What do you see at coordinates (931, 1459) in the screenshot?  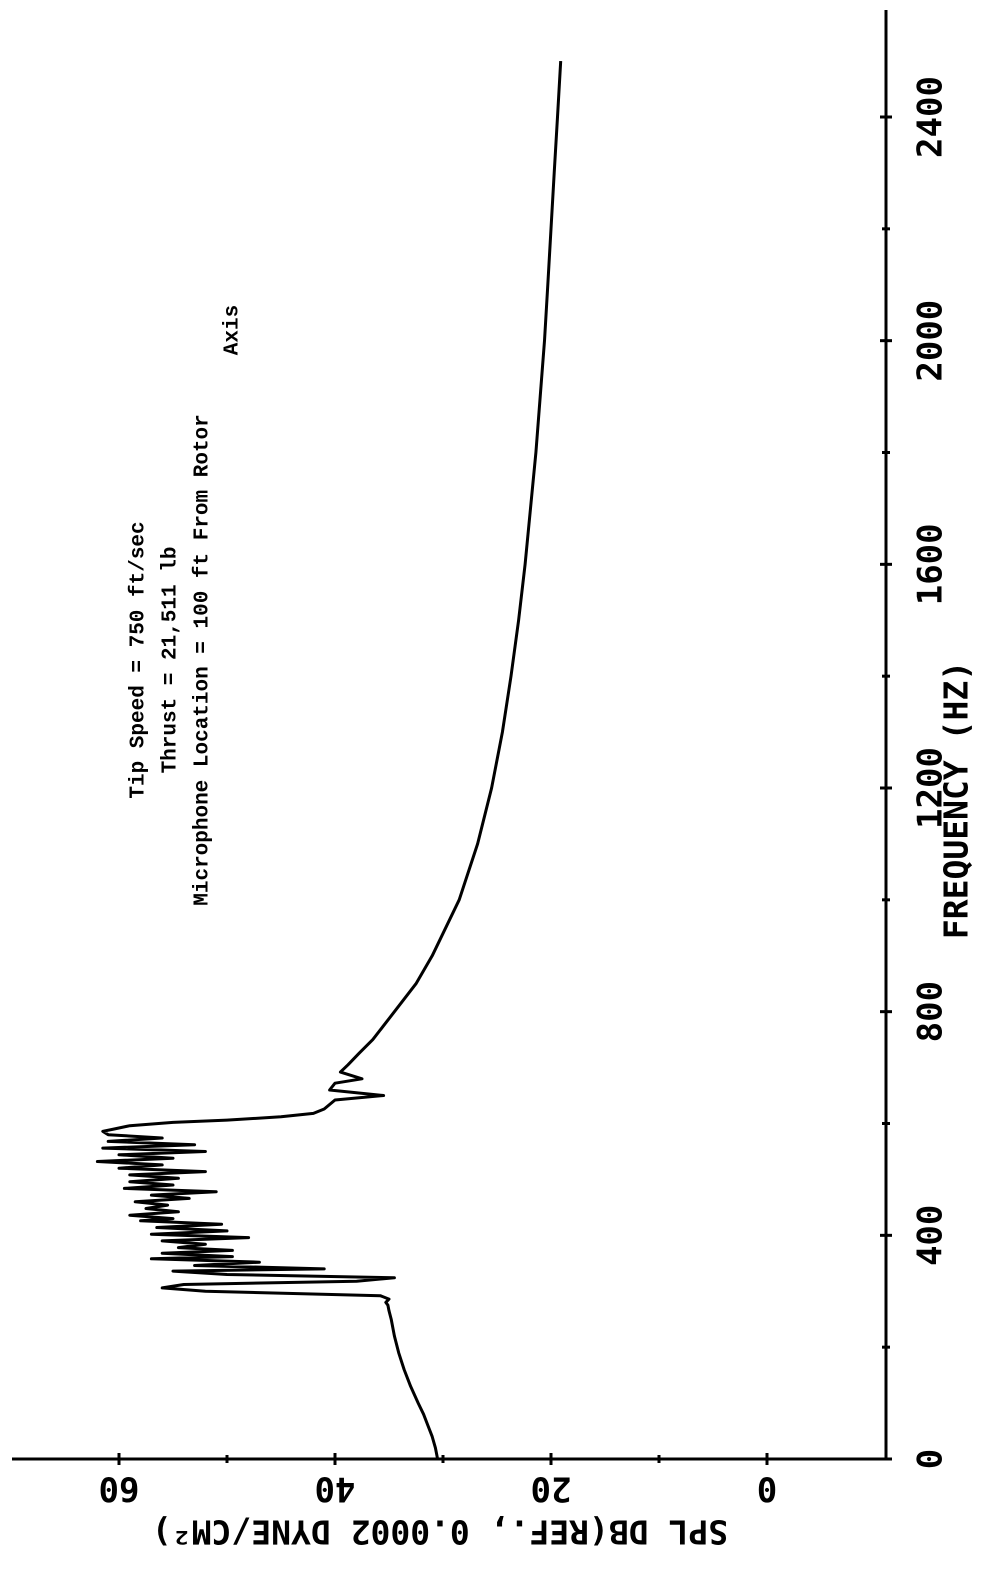 I see `x-tick-label: 0` at bounding box center [931, 1459].